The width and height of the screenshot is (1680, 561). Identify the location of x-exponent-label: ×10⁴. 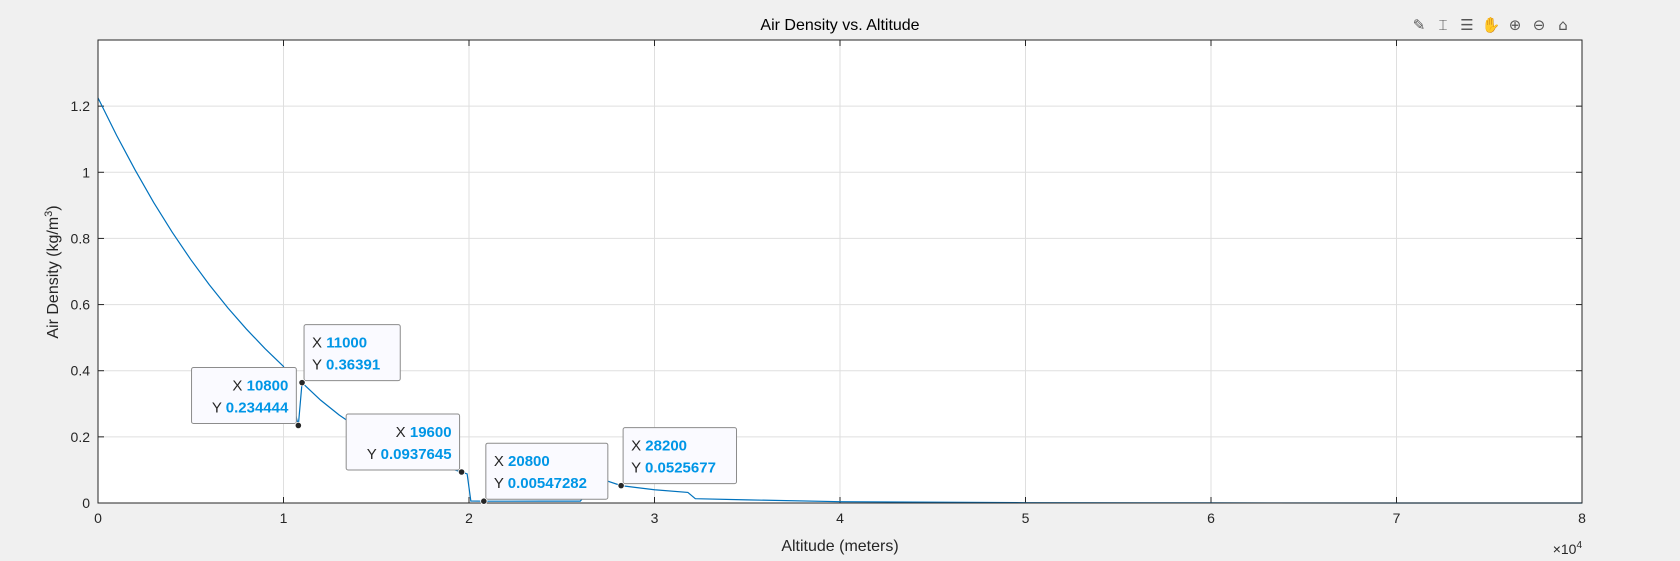
(1568, 548).